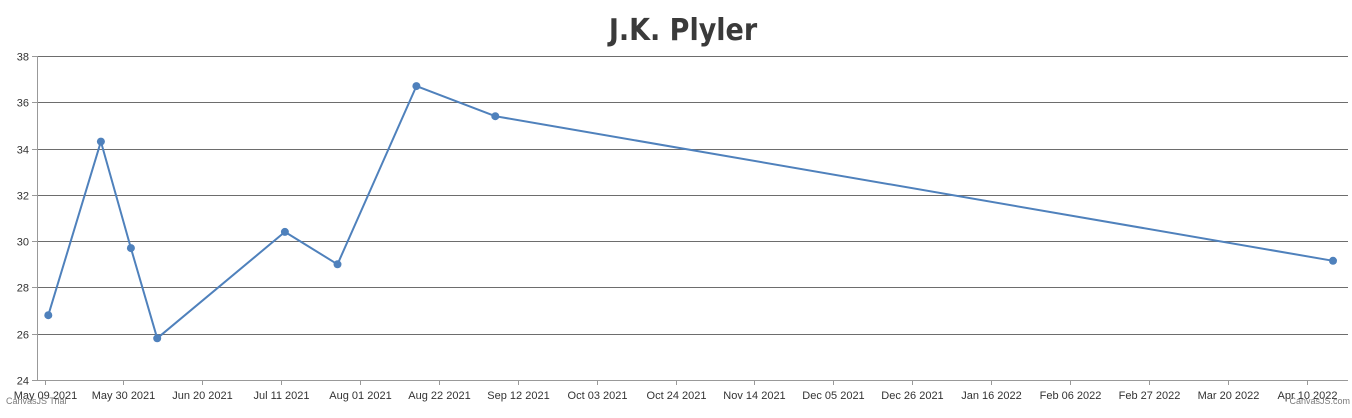 This screenshot has width=1352, height=418. Describe the element at coordinates (23, 336) in the screenshot. I see `y-tick-label: 26` at that location.